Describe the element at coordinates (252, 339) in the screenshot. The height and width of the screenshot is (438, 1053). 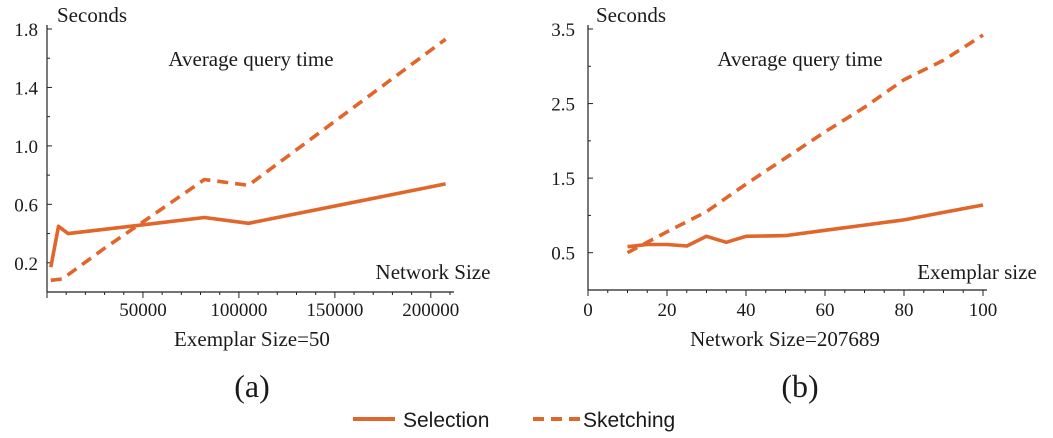
I see `caption-a: Exemplar Size=50` at that location.